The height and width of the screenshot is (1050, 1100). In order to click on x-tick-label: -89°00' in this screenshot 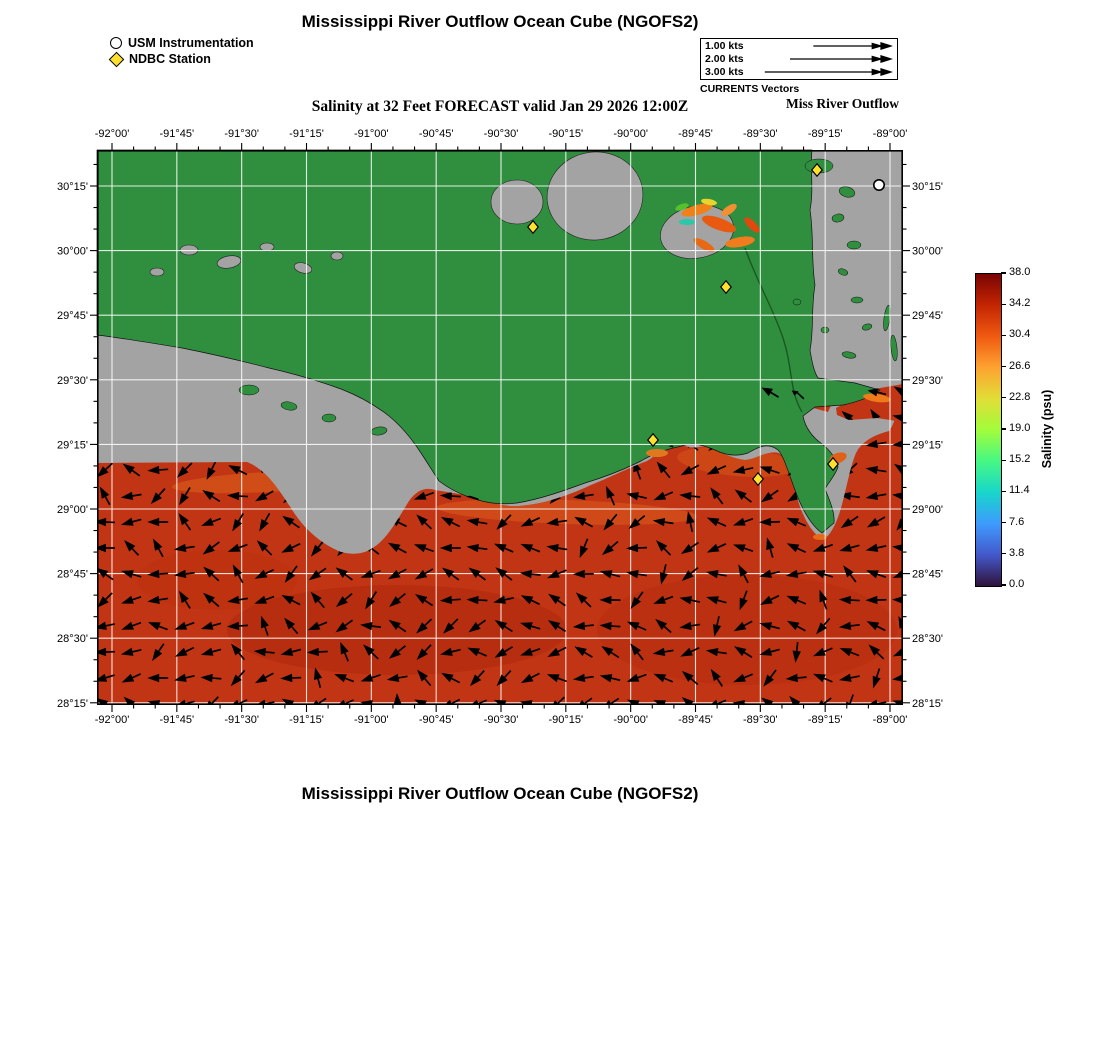, I will do `click(890, 720)`.